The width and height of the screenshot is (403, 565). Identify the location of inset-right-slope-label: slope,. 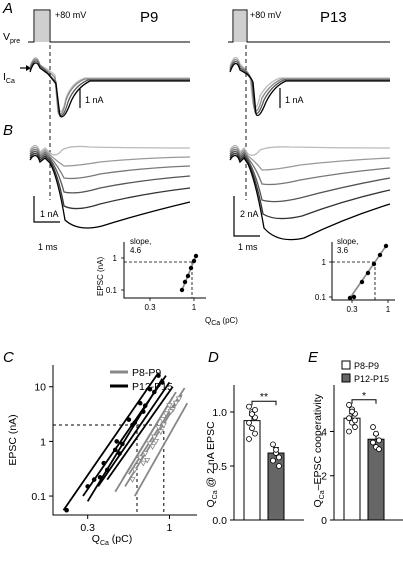
(347, 241).